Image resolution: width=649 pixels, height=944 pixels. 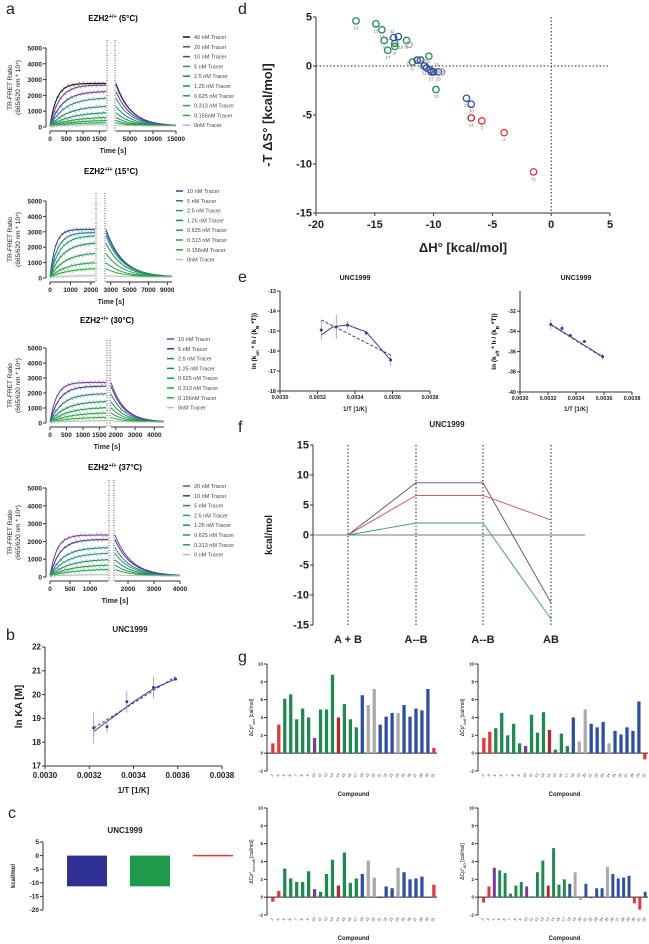 I want to click on legend-entry: 20 nM Tracer, so click(x=210, y=487).